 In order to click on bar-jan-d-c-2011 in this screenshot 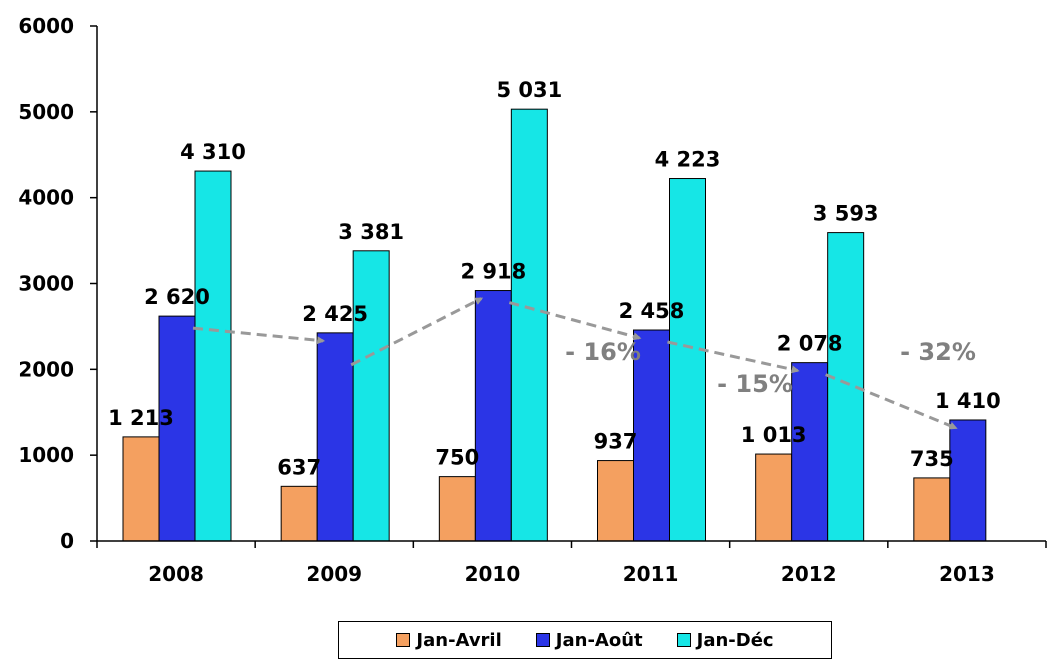, I will do `click(687, 360)`.